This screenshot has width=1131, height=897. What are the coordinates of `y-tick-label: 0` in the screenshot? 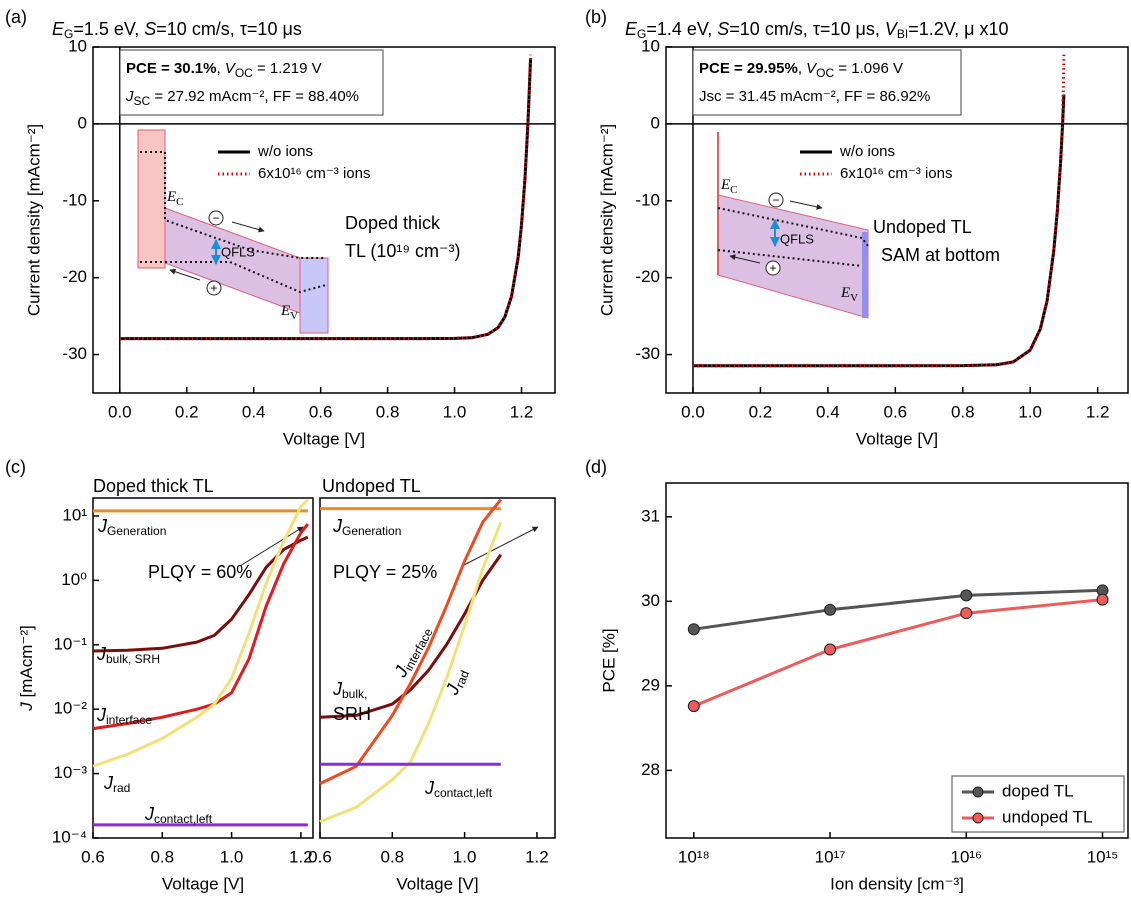 It's located at (655, 122).